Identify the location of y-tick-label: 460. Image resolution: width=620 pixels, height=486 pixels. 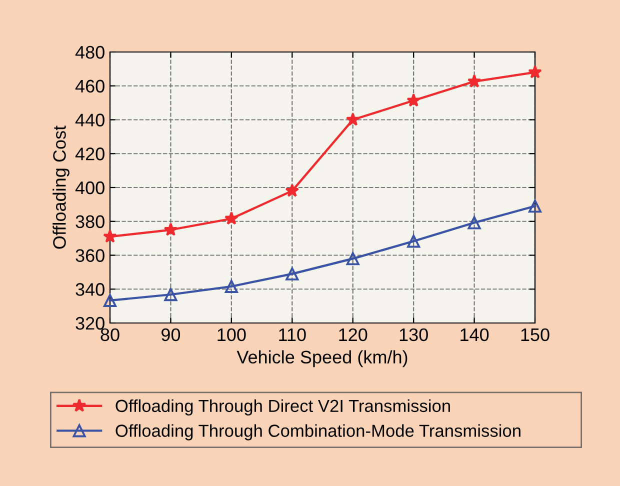
(89, 86).